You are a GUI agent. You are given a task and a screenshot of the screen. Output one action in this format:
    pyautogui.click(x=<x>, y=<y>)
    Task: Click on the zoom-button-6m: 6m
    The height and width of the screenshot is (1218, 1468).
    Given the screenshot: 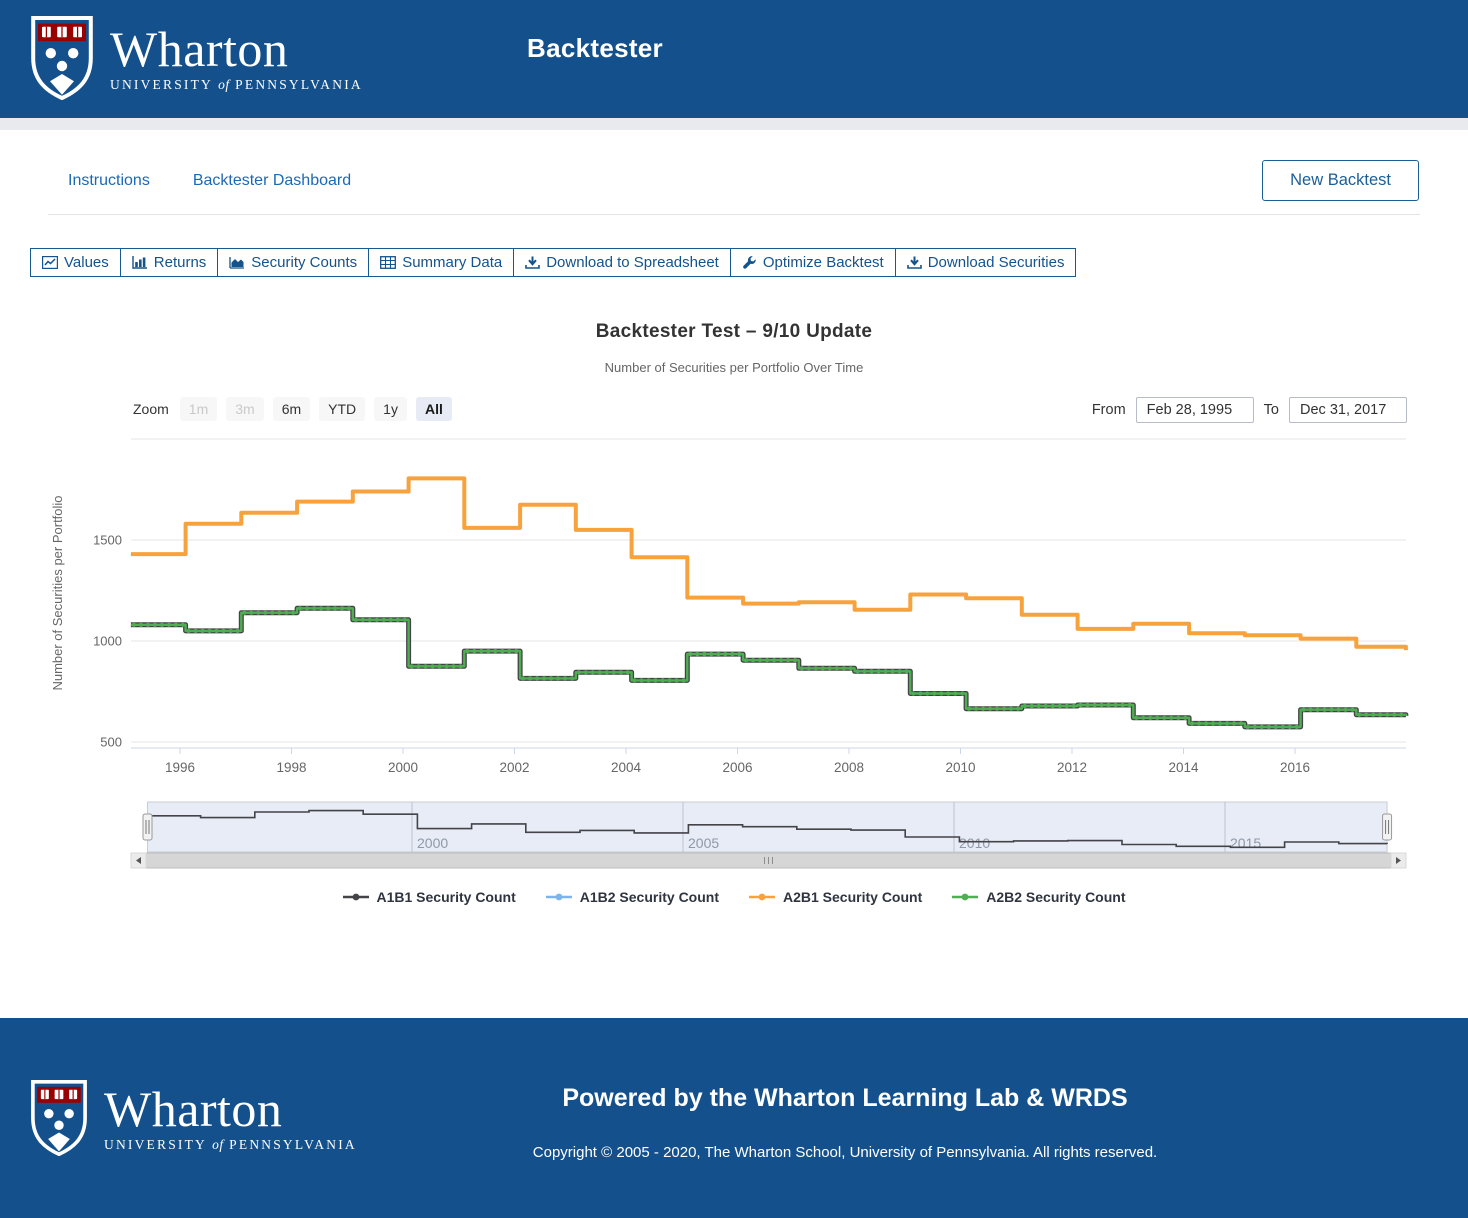 What is the action you would take?
    pyautogui.click(x=291, y=409)
    